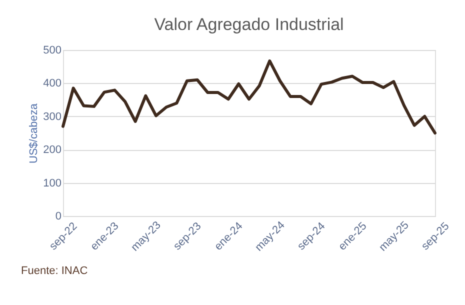 The width and height of the screenshot is (465, 305). I want to click on source-note: Fuente: INAC, so click(54, 271).